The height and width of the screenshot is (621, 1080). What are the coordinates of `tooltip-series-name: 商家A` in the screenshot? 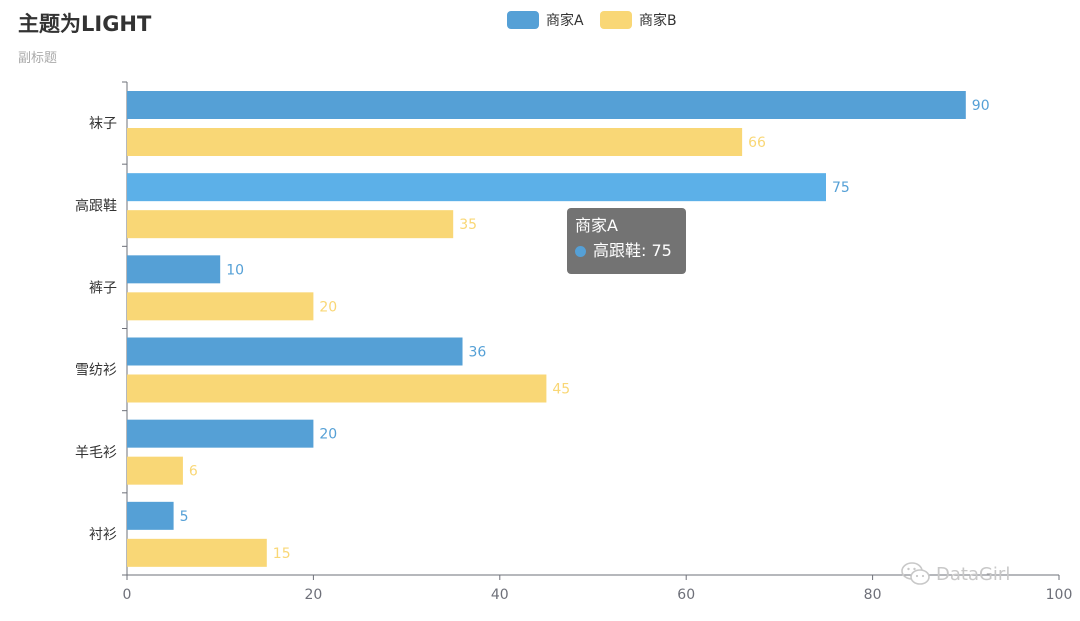 It's located at (596, 225).